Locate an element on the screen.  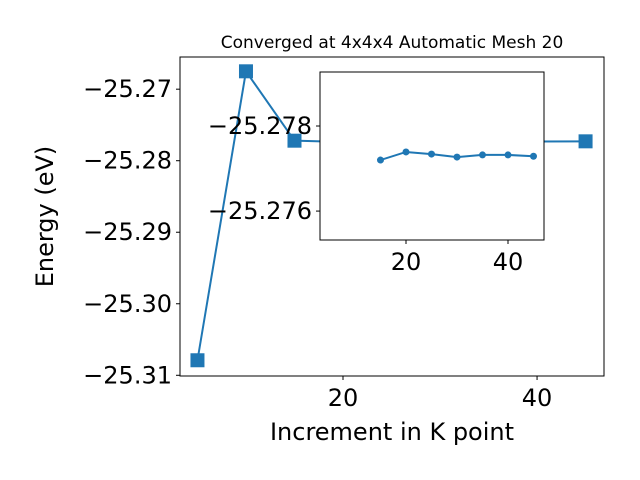
y-tick-label: −25.27 is located at coordinates (127, 89).